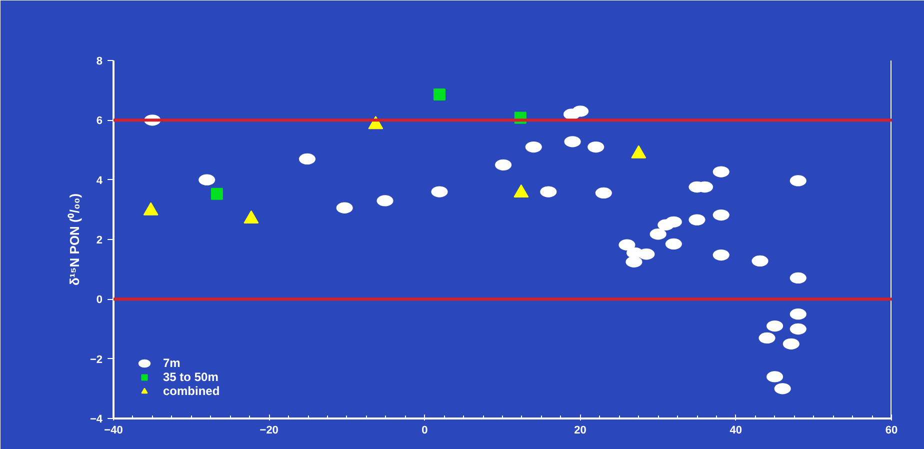 This screenshot has height=449, width=924. What do you see at coordinates (172, 363) in the screenshot?
I see `legend-label: 7m` at bounding box center [172, 363].